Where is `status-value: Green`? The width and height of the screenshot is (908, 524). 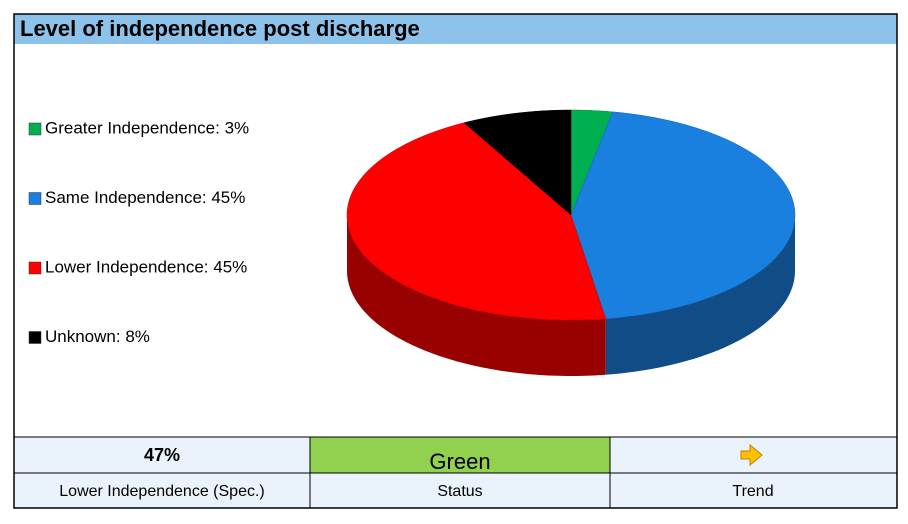 status-value: Green is located at coordinates (459, 461).